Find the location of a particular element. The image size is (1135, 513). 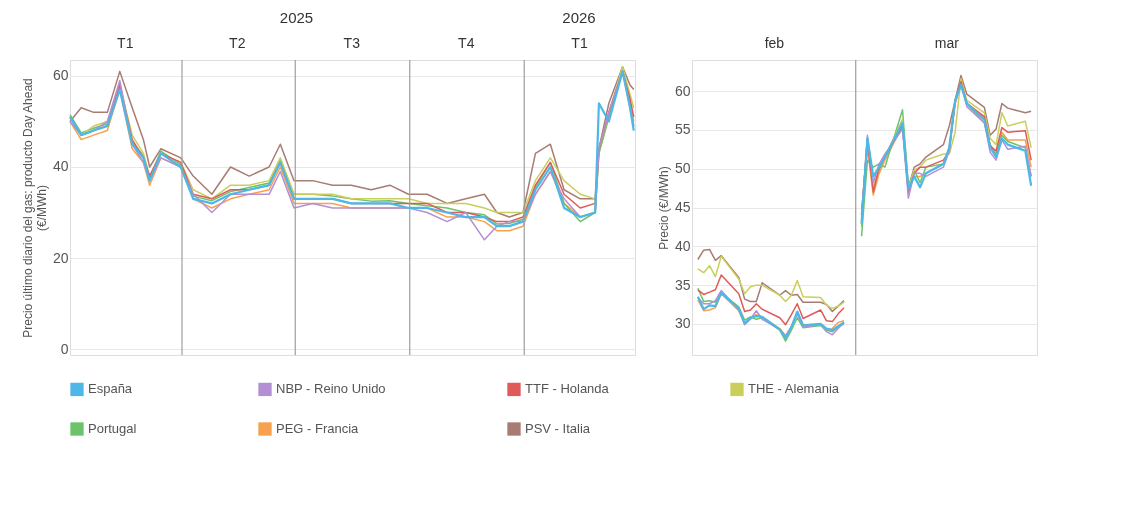

y-tick-label: 30 is located at coordinates (682, 323).